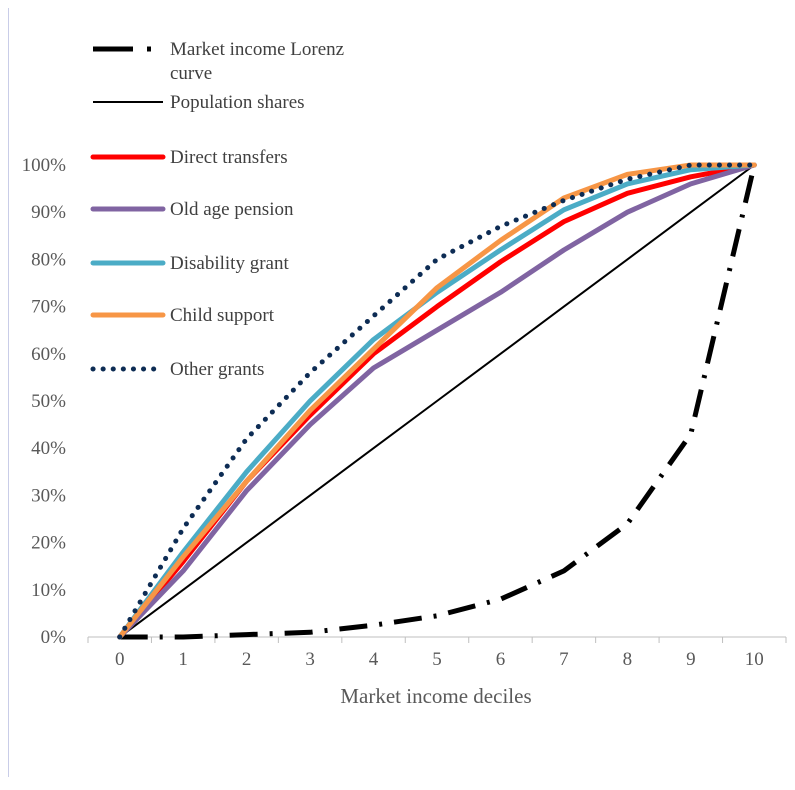  Describe the element at coordinates (257, 49) in the screenshot. I see `legend-label: Market income Lorenz` at that location.